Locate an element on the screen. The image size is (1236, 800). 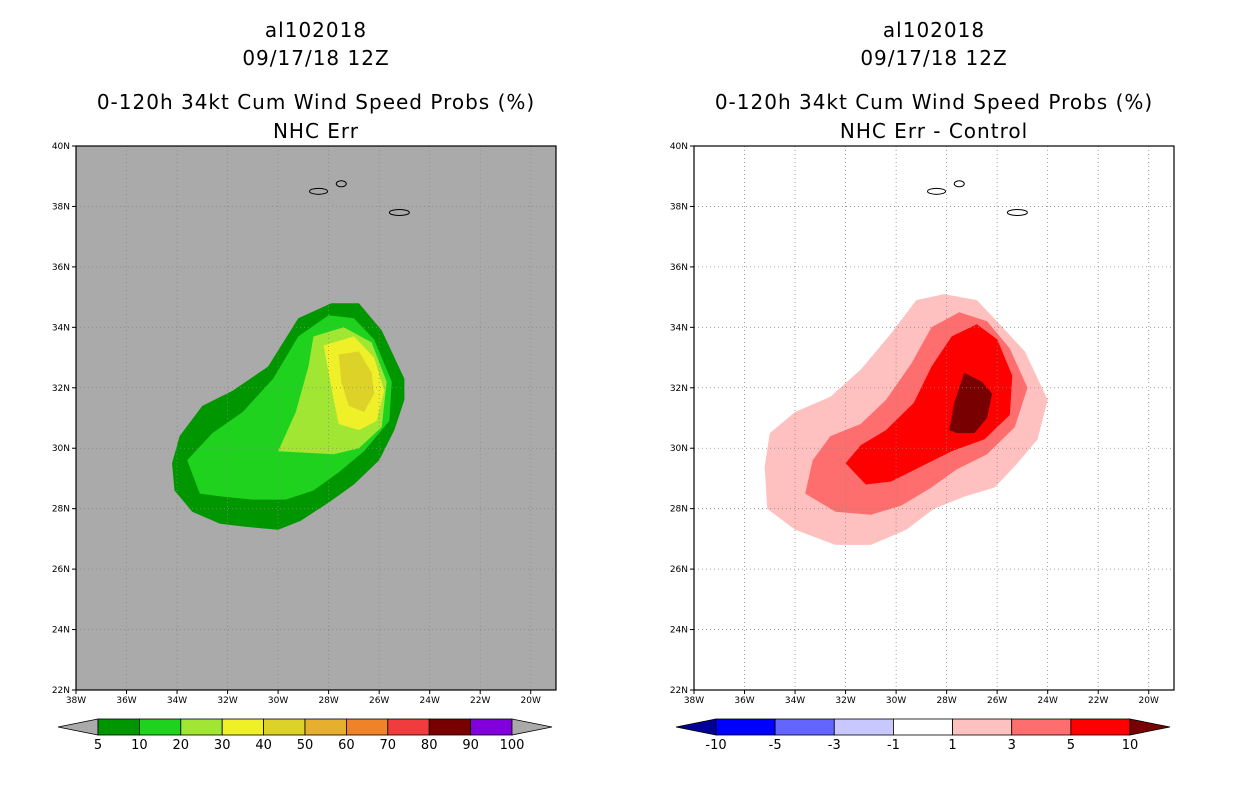
left-title-1: al102018 is located at coordinates (316, 30).